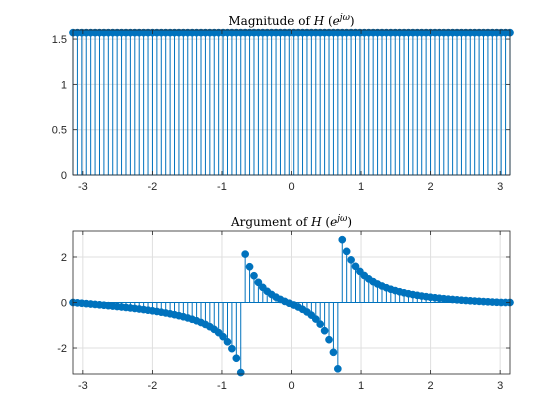  I want to click on argument-x-tick-label: -3, so click(83, 386).